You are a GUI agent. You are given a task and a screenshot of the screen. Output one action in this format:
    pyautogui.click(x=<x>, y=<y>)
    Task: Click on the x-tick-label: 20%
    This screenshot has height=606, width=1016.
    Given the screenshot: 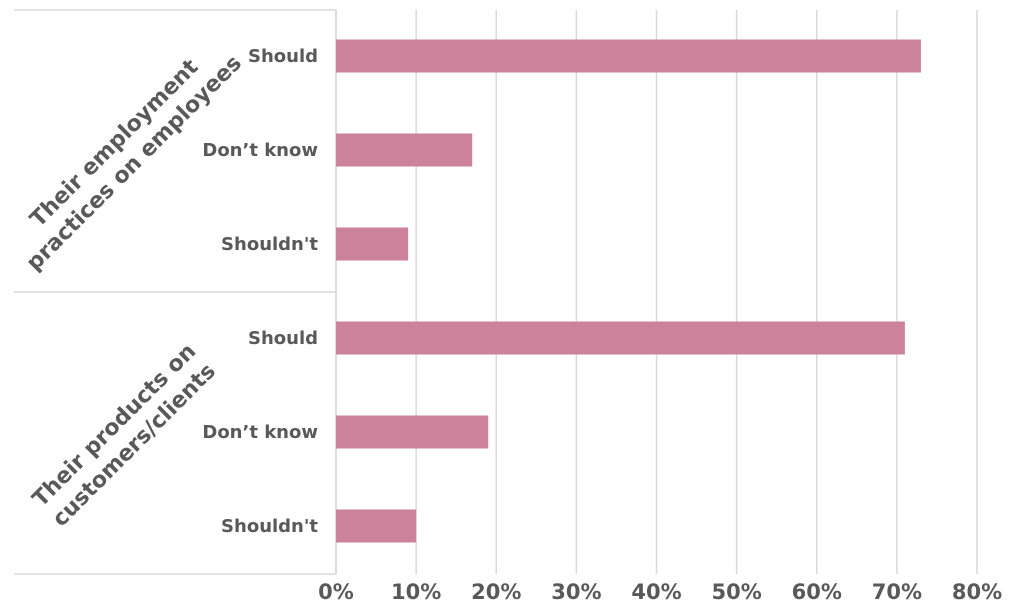 What is the action you would take?
    pyautogui.click(x=496, y=592)
    